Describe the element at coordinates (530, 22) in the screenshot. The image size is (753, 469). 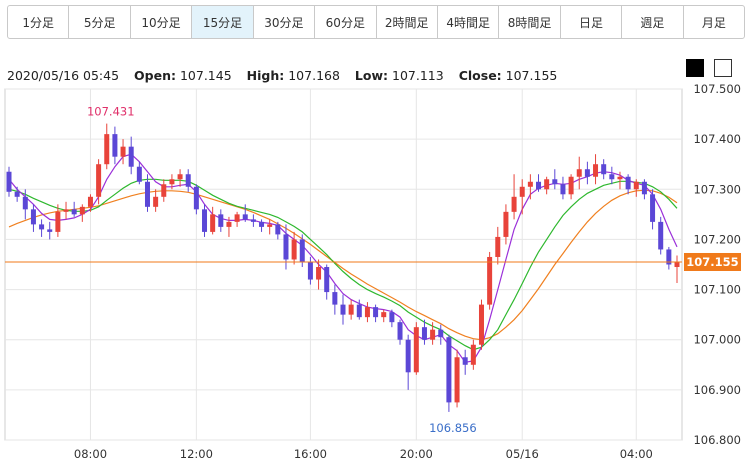
I see `tab-8: 8時間足` at that location.